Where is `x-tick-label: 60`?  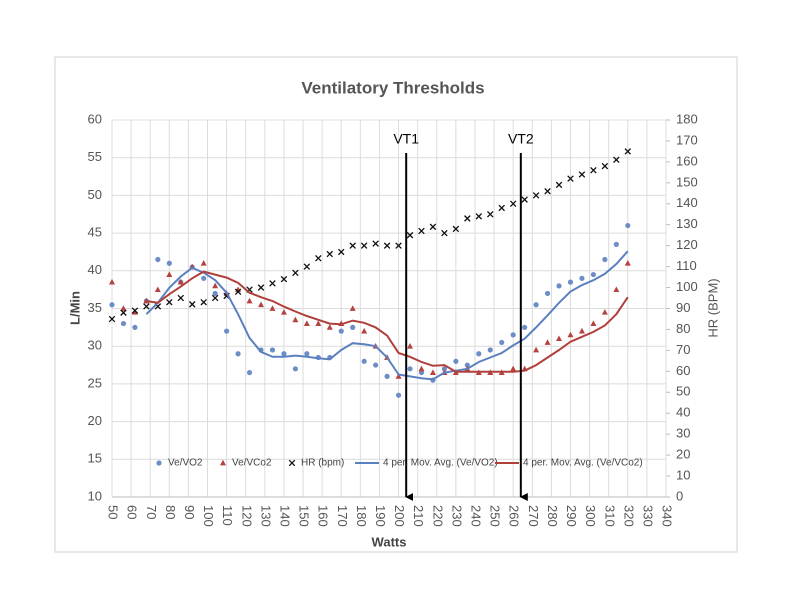 x-tick-label: 60 is located at coordinates (132, 512).